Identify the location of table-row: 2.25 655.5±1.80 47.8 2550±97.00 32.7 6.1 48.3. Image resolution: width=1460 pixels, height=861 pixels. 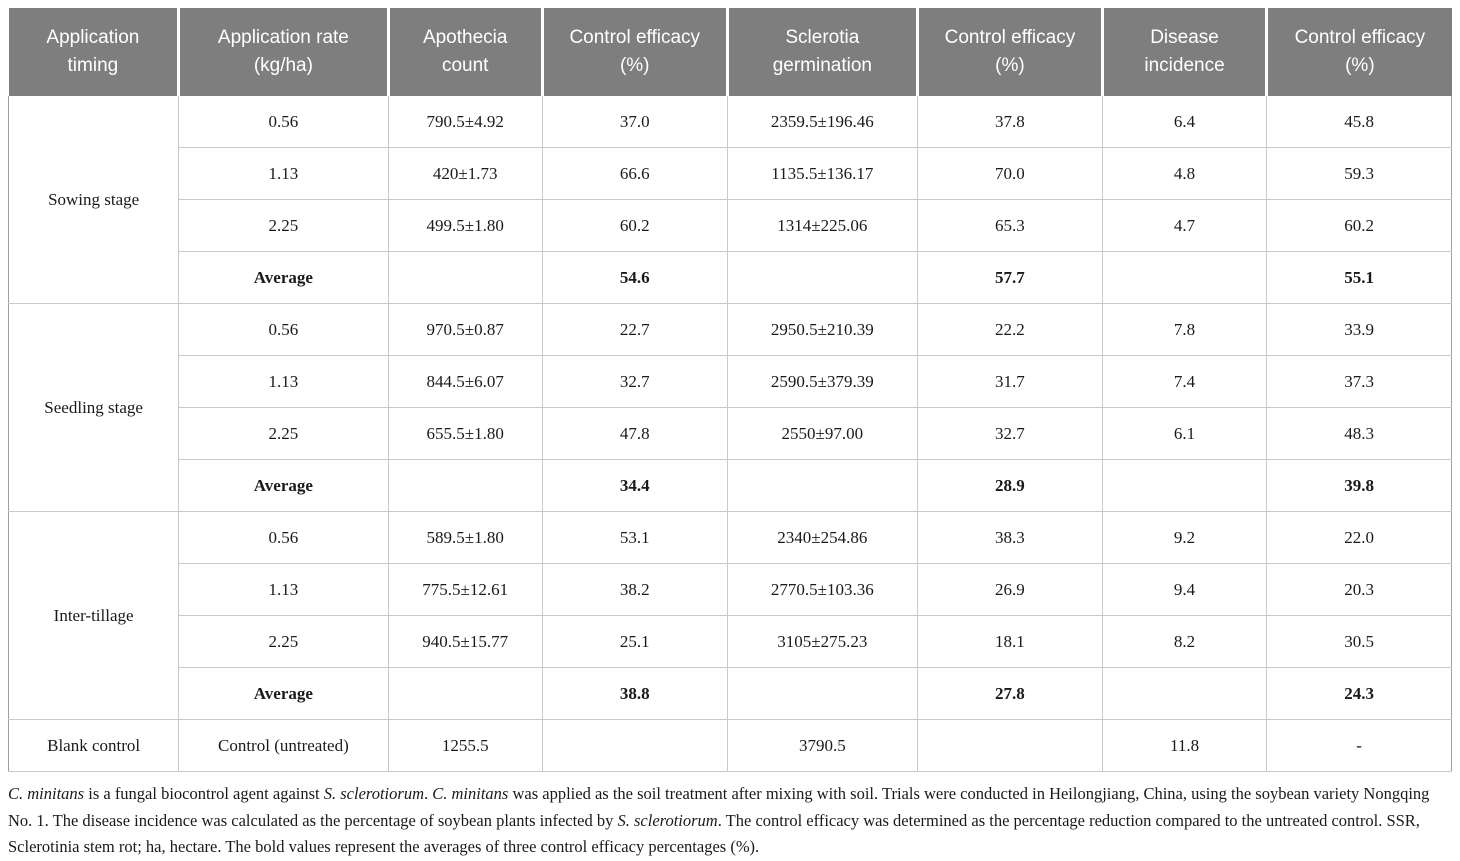
(730, 433).